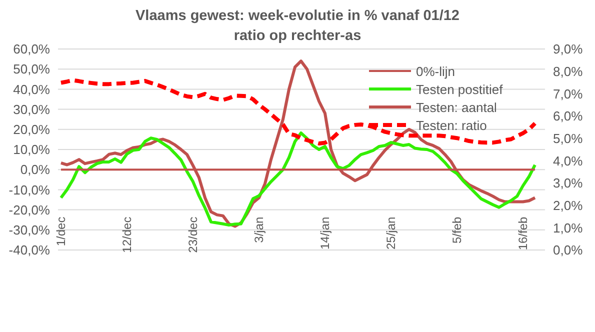  Describe the element at coordinates (568, 71) in the screenshot. I see `y2-tick-label: 8,0%` at that location.